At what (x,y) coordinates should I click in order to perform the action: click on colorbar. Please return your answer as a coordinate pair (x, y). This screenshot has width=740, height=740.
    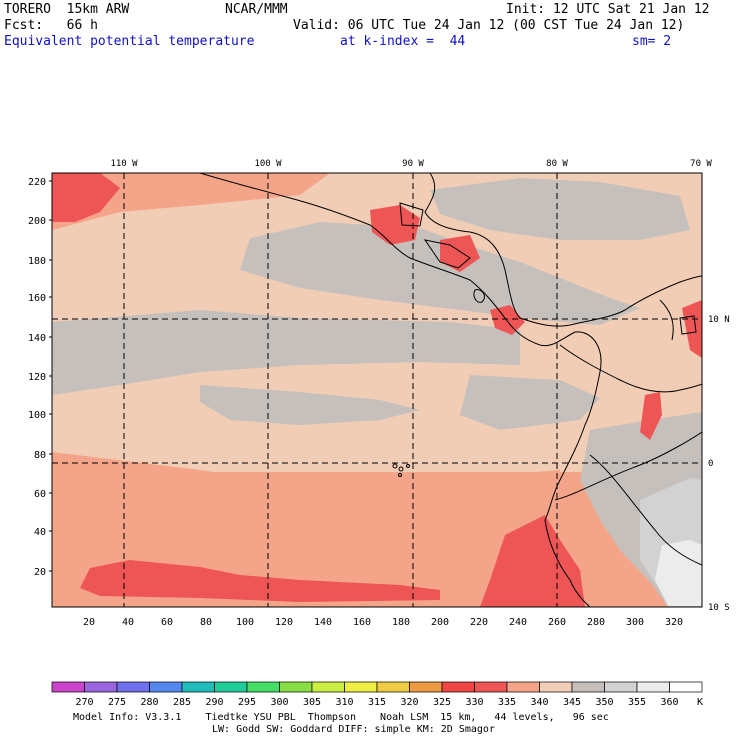
    Looking at the image, I should click on (377, 687).